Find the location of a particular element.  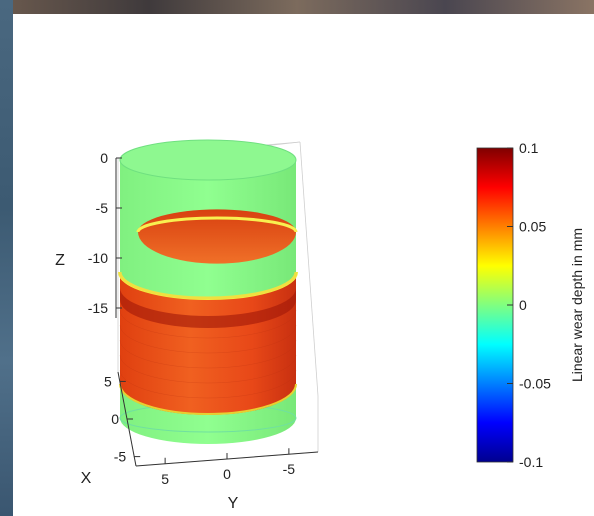

band-worn-main is located at coordinates (208, 343).